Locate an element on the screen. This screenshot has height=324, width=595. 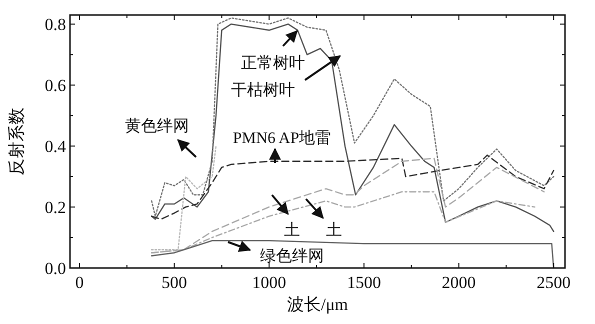
annotation: 干枯树叶 is located at coordinates (263, 90).